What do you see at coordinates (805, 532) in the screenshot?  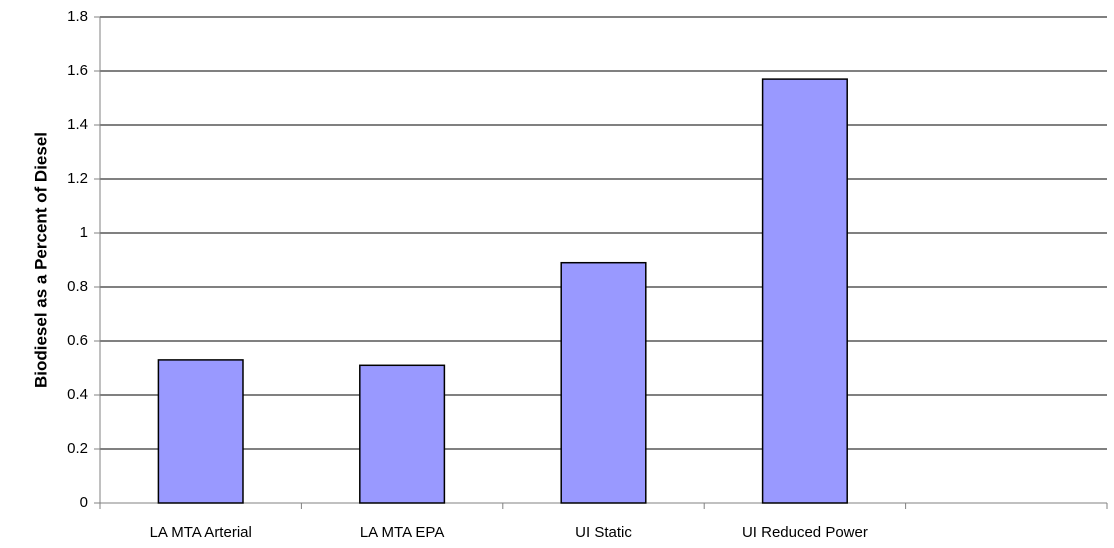 I see `x-tick-label: UI Reduced Power` at bounding box center [805, 532].